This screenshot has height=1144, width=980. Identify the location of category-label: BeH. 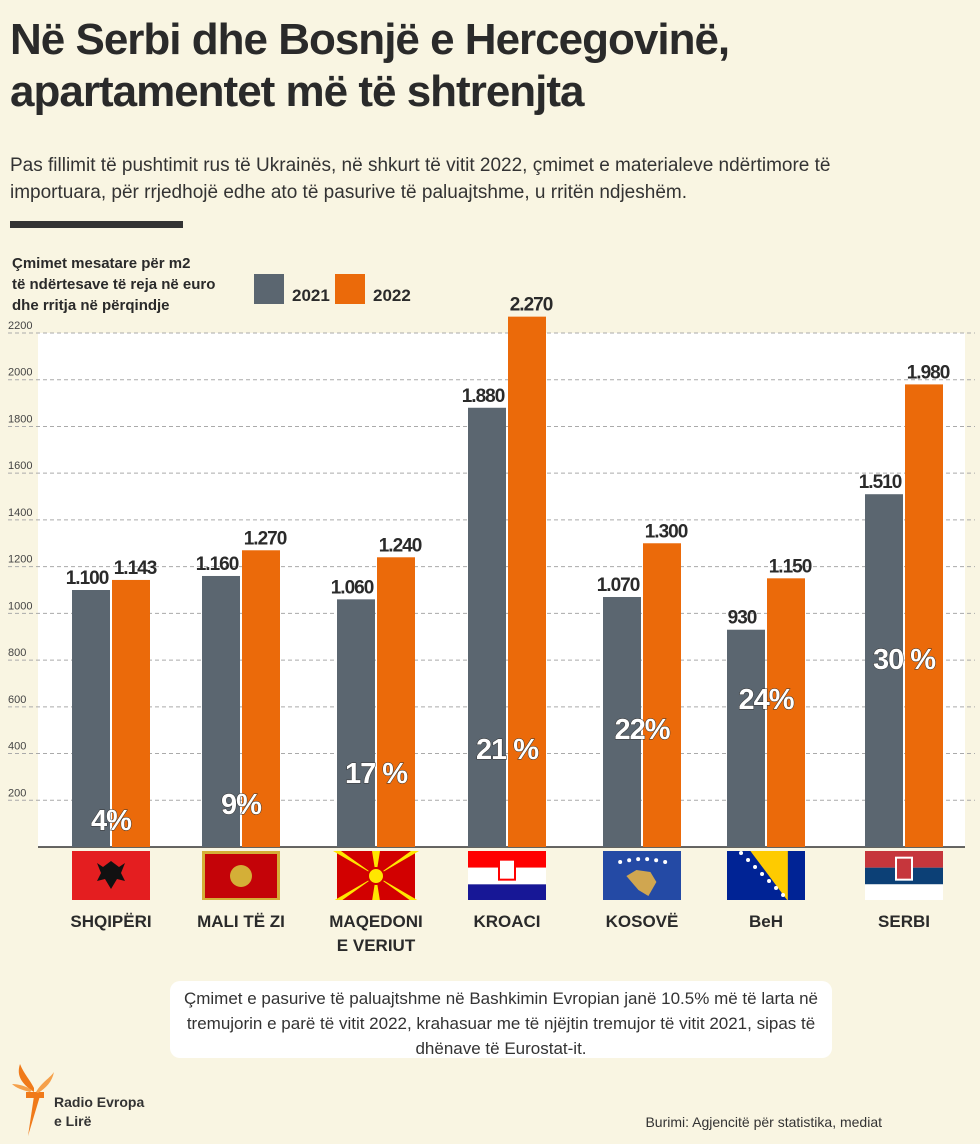
(766, 922).